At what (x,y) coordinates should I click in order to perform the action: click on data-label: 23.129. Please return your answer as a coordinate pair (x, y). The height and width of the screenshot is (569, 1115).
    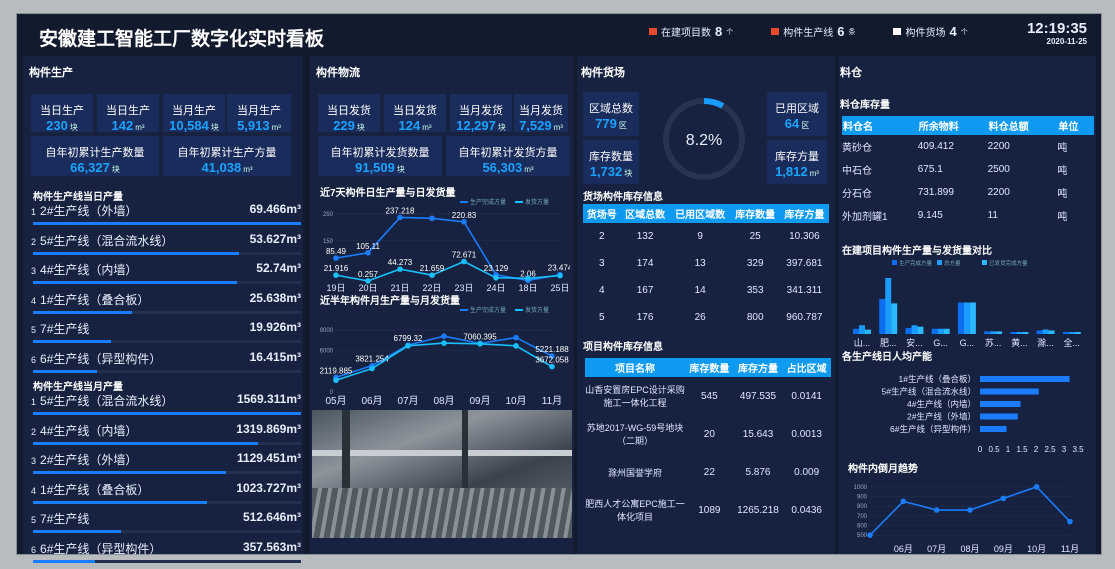
    Looking at the image, I should click on (496, 268).